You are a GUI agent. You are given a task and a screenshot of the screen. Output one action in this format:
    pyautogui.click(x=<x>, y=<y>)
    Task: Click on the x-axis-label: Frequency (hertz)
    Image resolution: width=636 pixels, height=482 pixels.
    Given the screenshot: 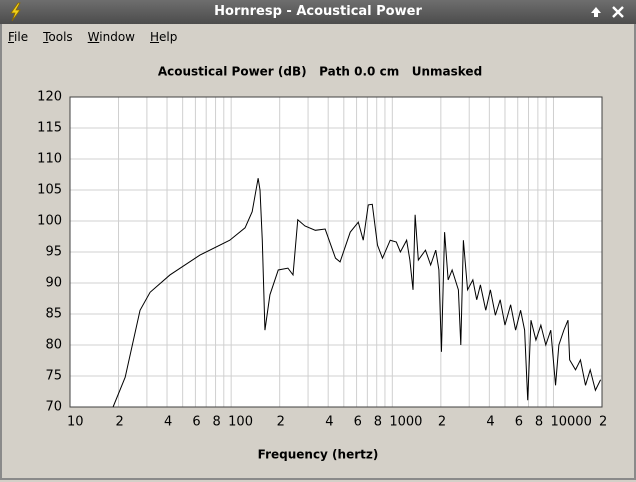 What is the action you would take?
    pyautogui.click(x=318, y=455)
    